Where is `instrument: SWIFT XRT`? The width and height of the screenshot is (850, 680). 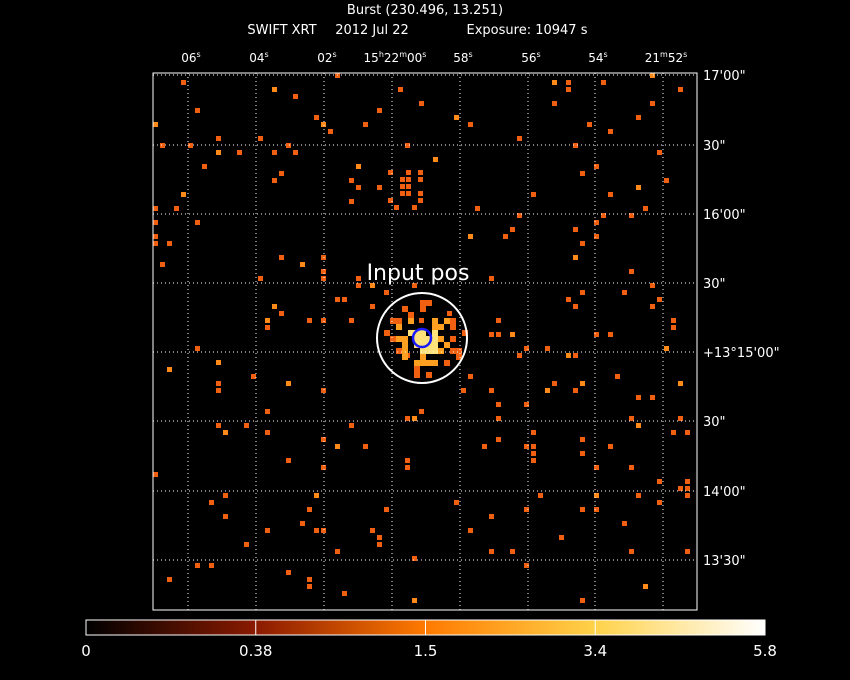 instrument: SWIFT XRT is located at coordinates (281, 30).